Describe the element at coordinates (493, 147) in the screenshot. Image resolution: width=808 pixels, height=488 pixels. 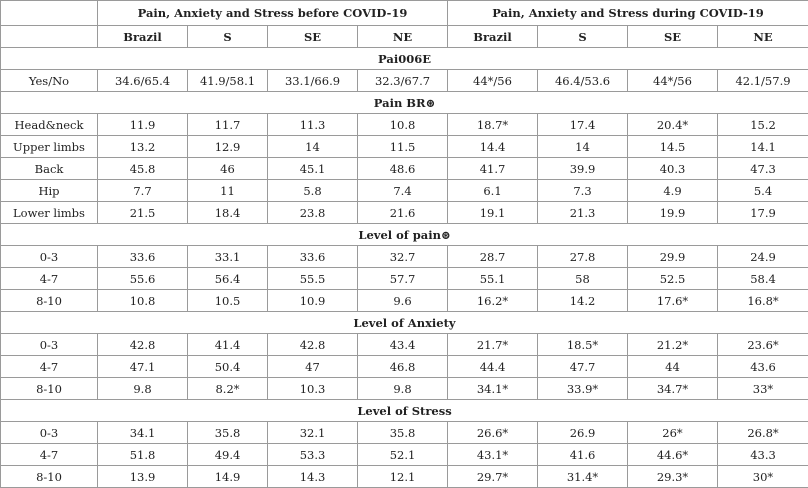
I see `cell: 14.4` at that location.